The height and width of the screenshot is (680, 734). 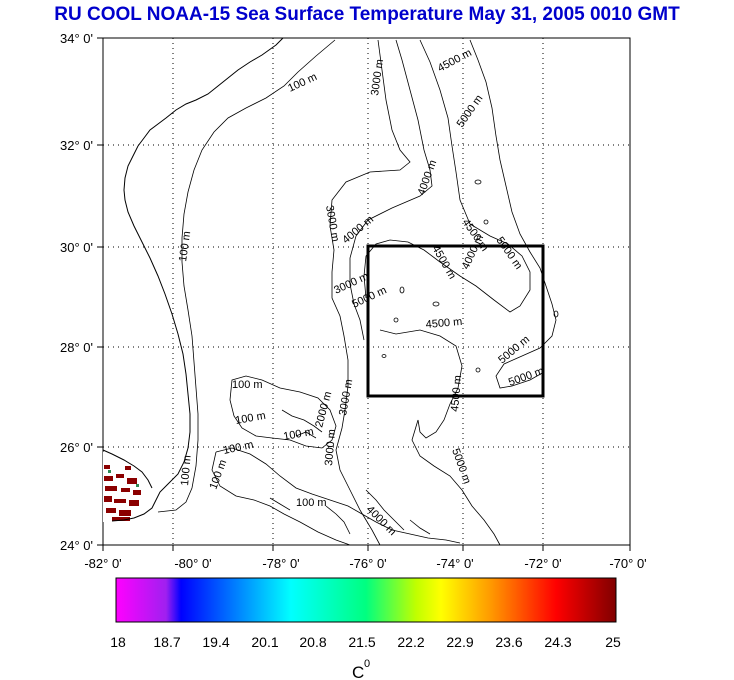 I want to click on lat-label-28: 28° 0', so click(x=76, y=347).